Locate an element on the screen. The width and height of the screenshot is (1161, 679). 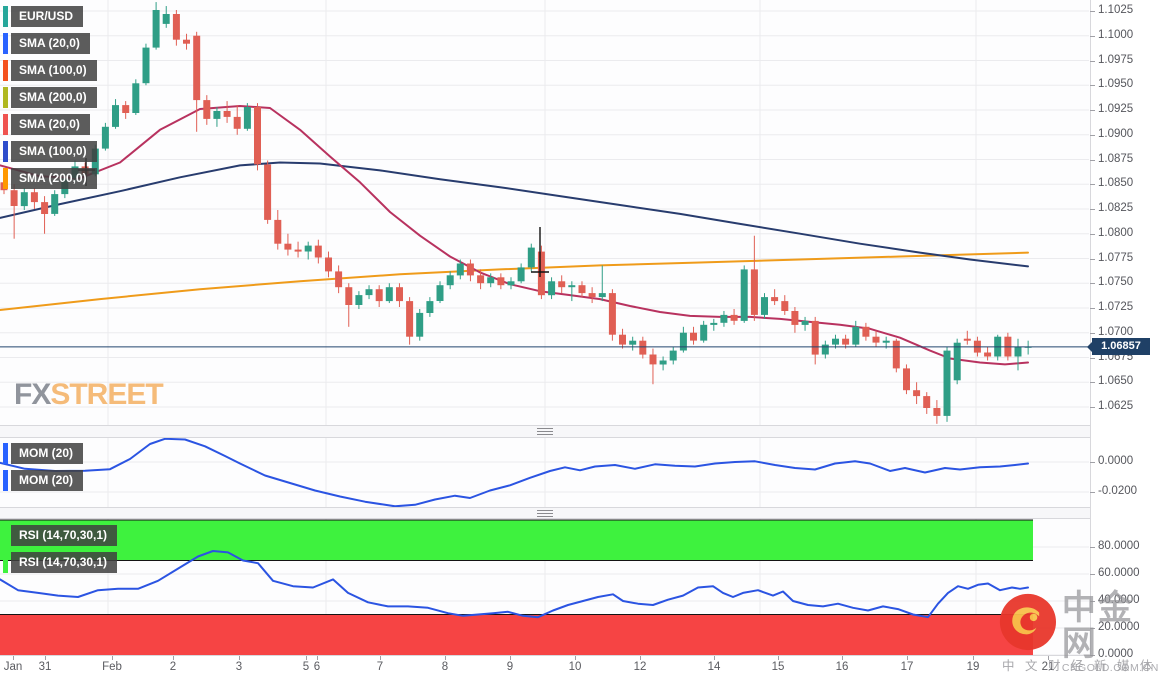
main-legend-4: SMA (20,0) is located at coordinates (46, 124).